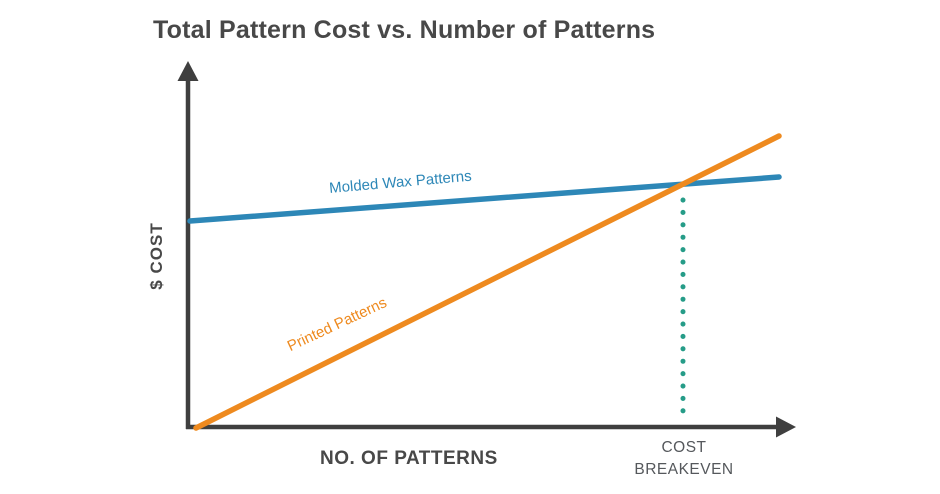  Describe the element at coordinates (188, 71) in the screenshot. I see `y-axis-arrowhead-icon` at that location.